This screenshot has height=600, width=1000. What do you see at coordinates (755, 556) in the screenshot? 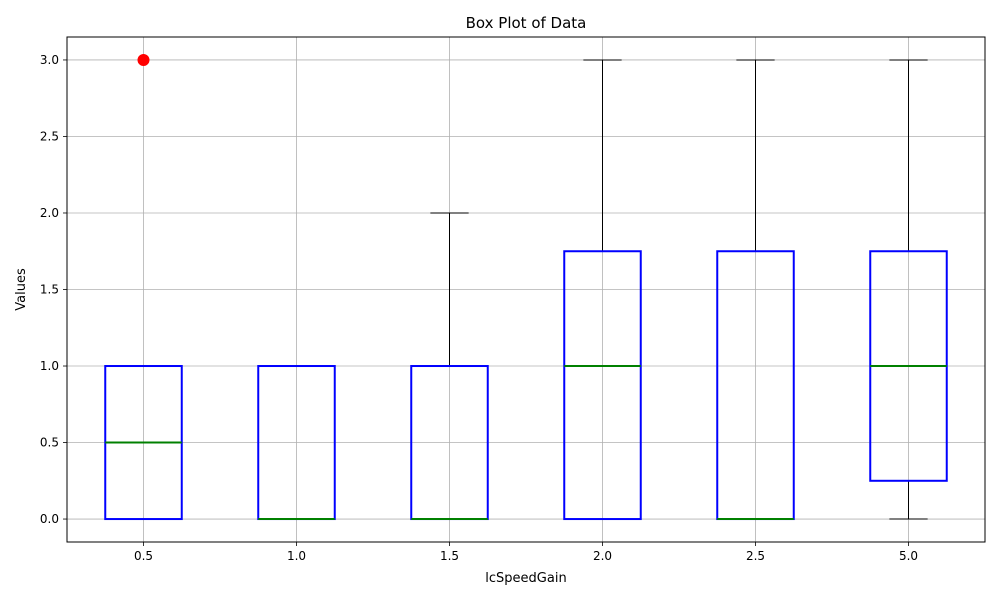
I see `x-tick-label: 2.5` at bounding box center [755, 556].